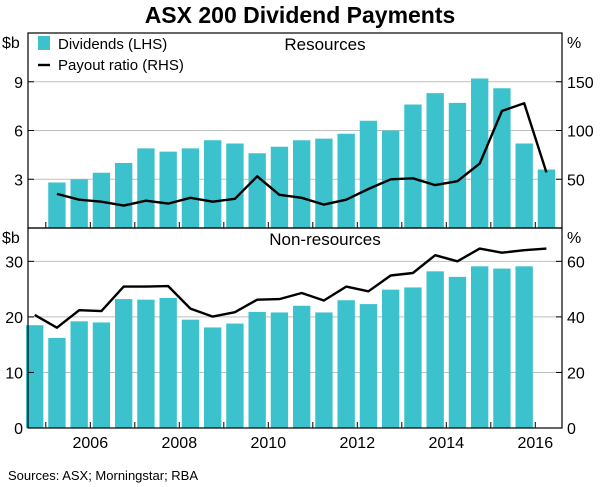 Image resolution: width=600 pixels, height=487 pixels. Describe the element at coordinates (580, 83) in the screenshot. I see `y-right-tick-label: 150` at that location.